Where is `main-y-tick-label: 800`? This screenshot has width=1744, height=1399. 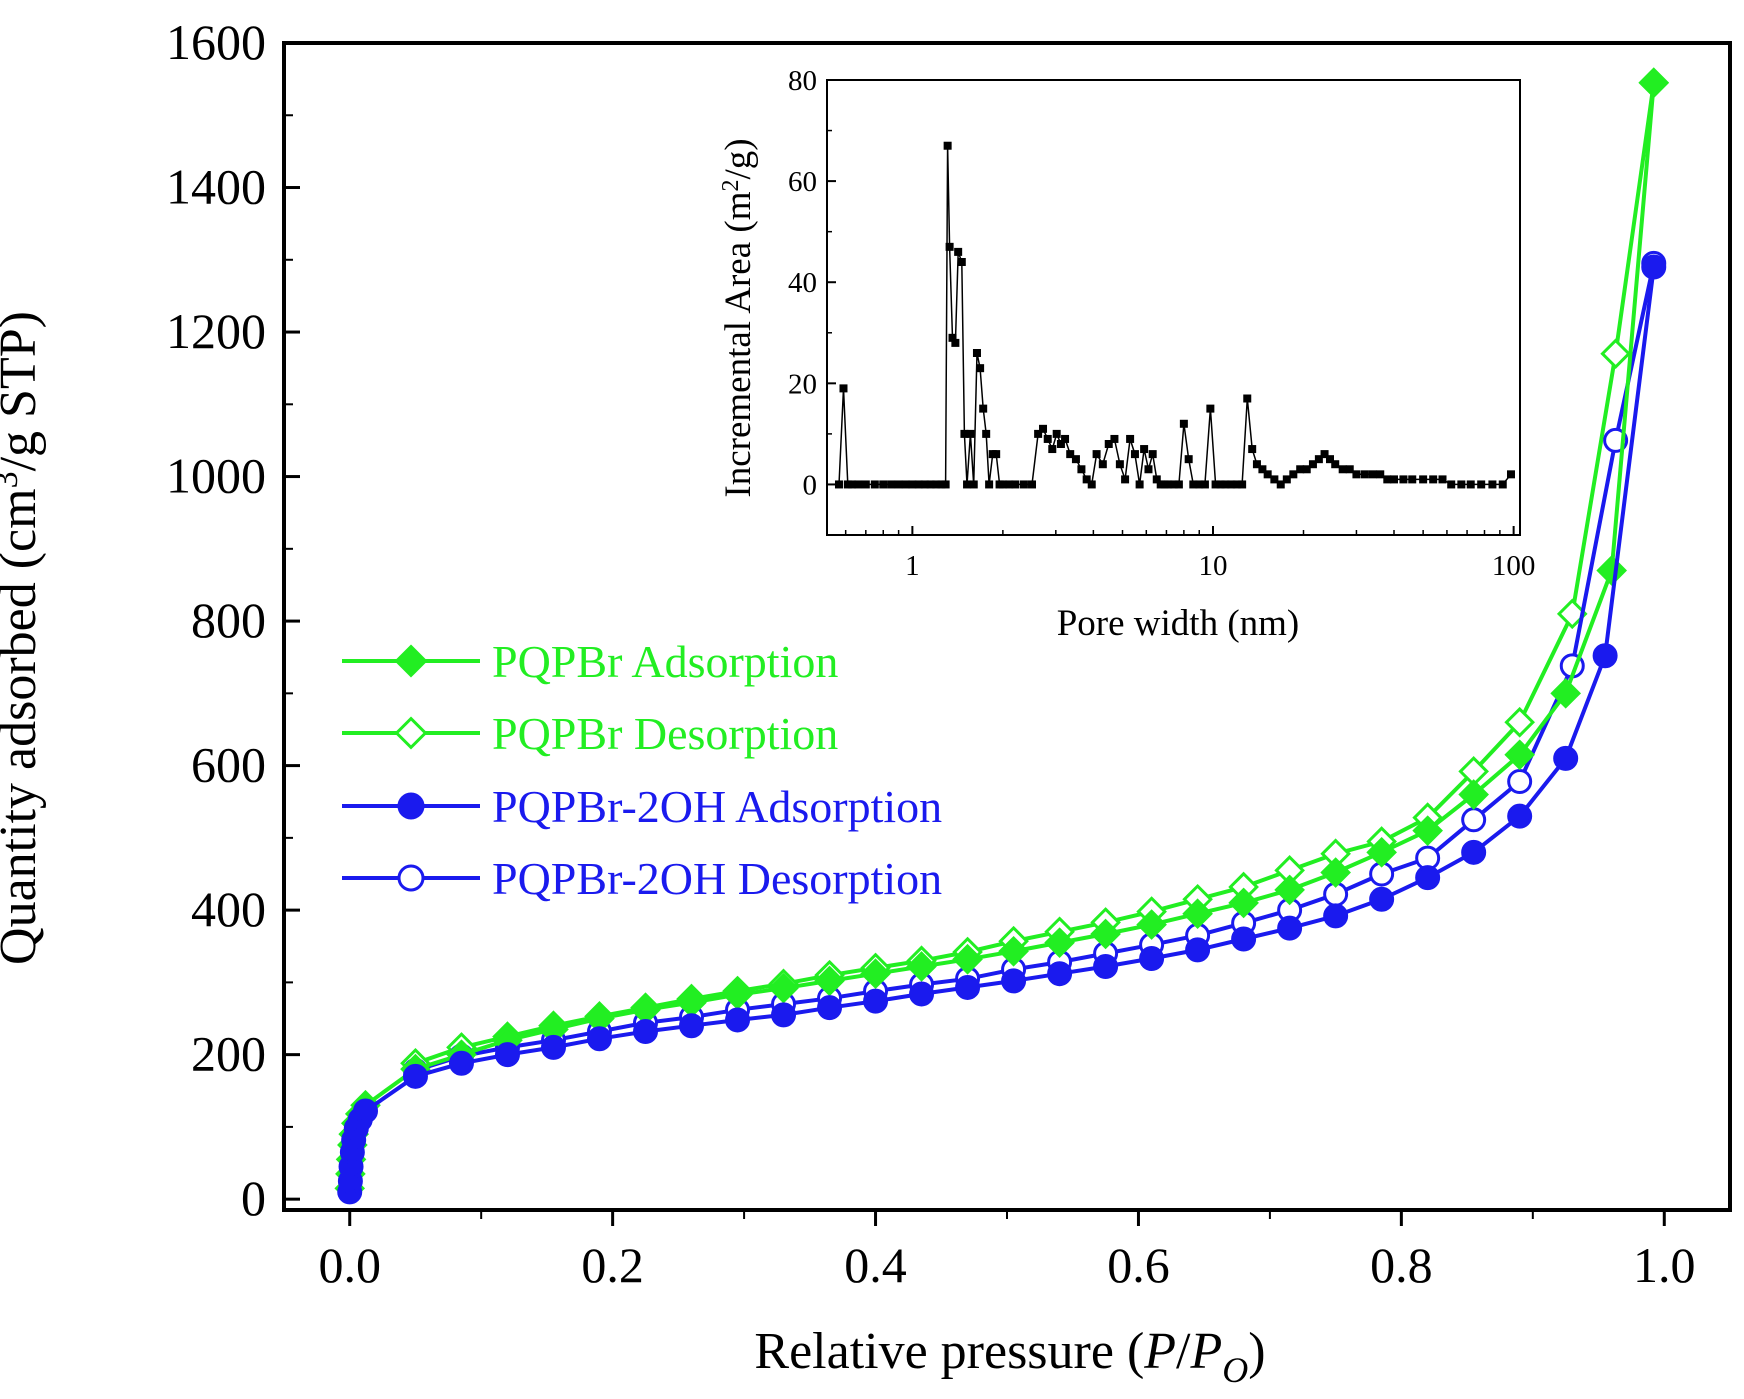 main-y-tick-label: 800 is located at coordinates (228, 620).